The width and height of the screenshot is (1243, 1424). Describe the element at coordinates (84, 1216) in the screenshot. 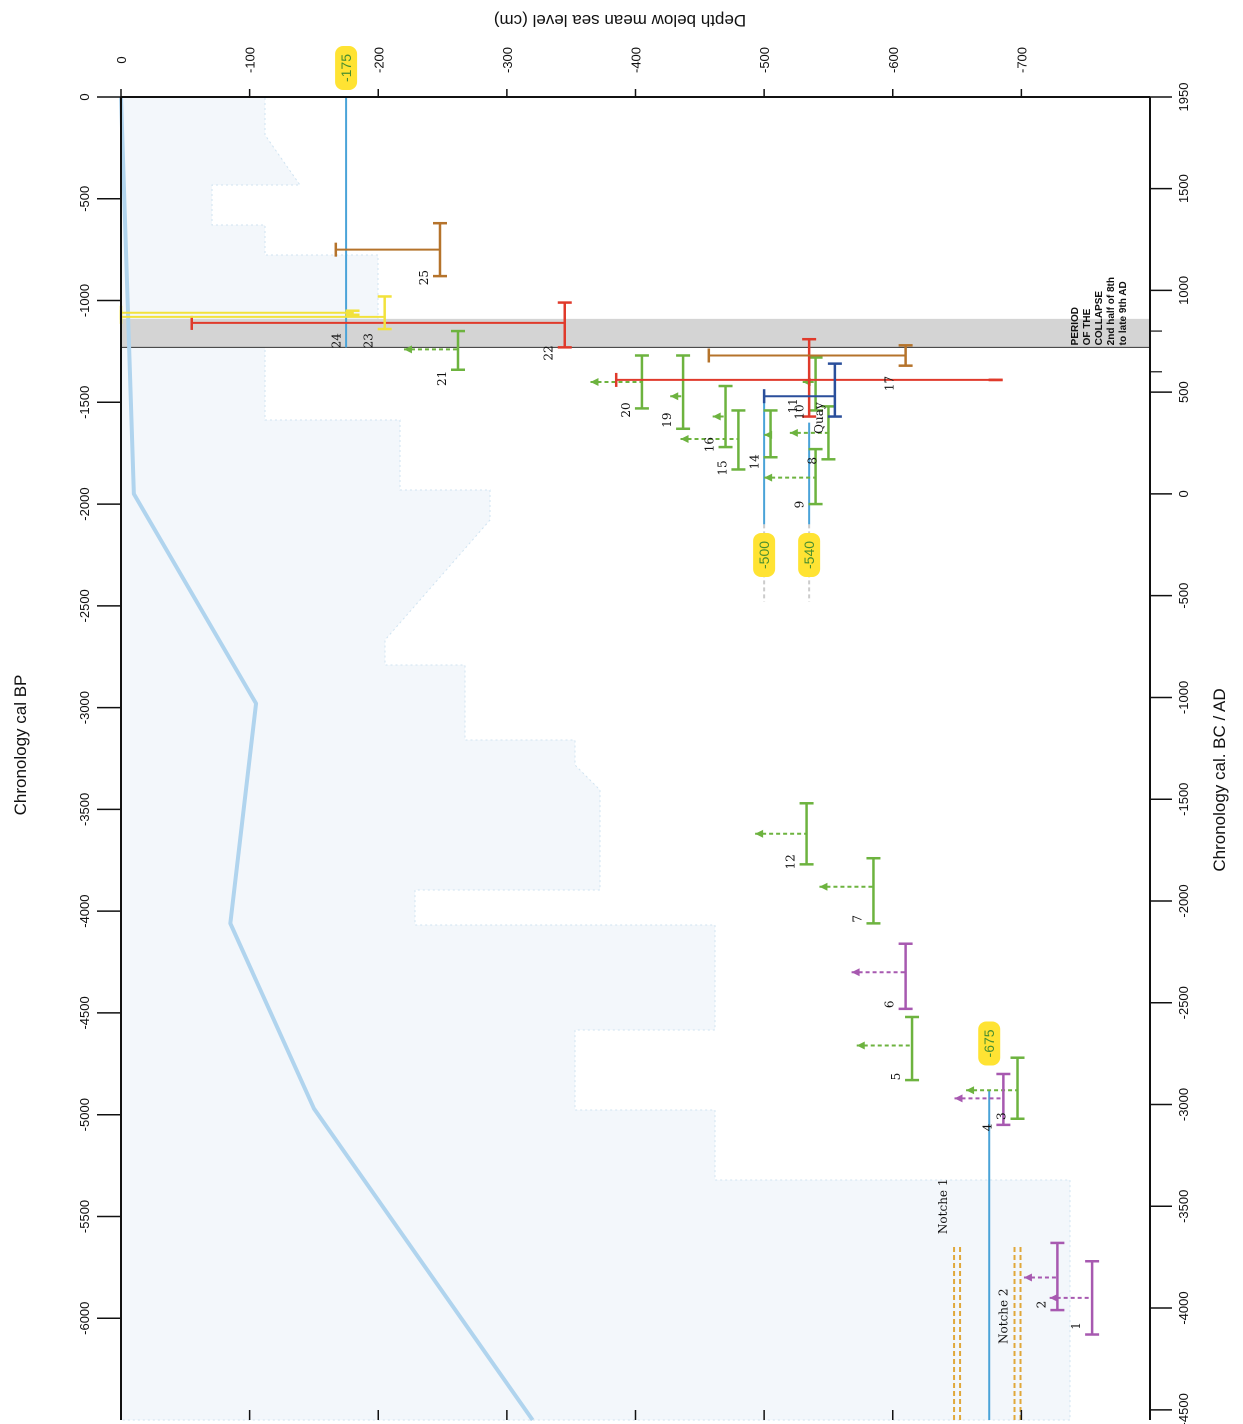

I see `x-bp-tick-label: -5500` at that location.